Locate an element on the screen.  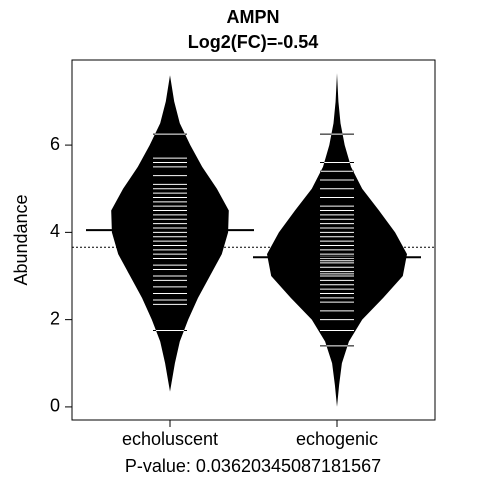
x-tick-label: echoluscent is located at coordinates (170, 439).